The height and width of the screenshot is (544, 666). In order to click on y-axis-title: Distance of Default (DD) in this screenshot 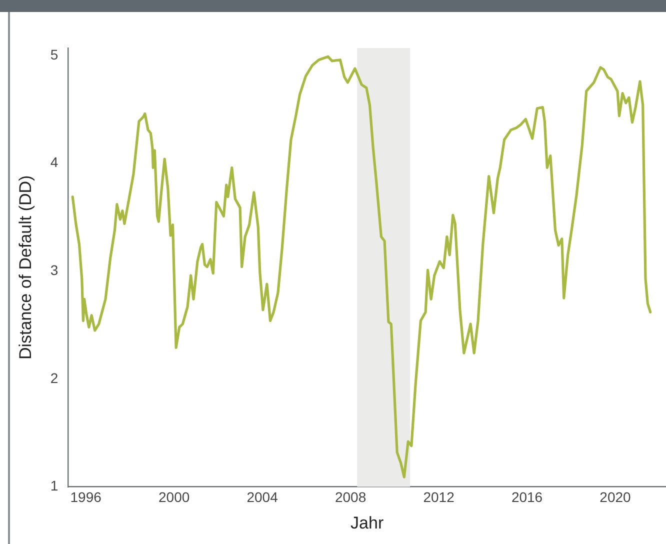, I will do `click(25, 267)`.